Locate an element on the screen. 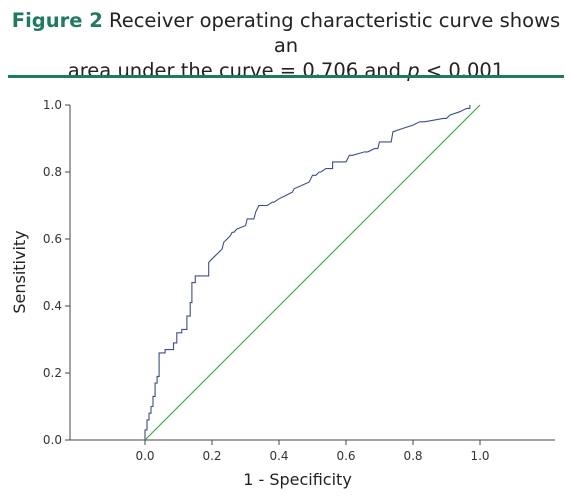  x-tick-label: 0.8 is located at coordinates (412, 456).